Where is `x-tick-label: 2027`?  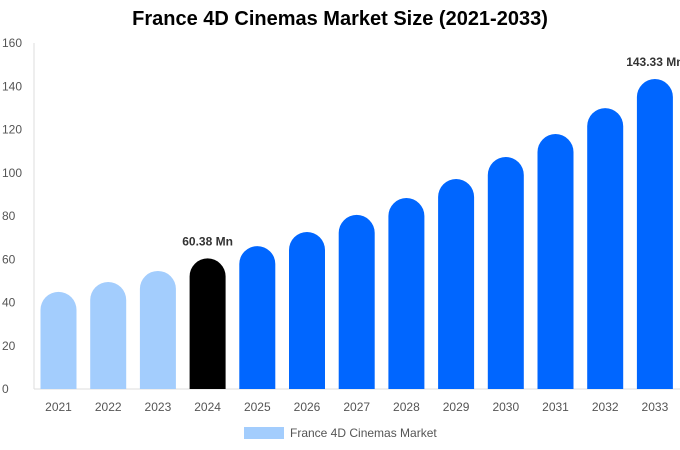 x-tick-label: 2027 is located at coordinates (356, 407).